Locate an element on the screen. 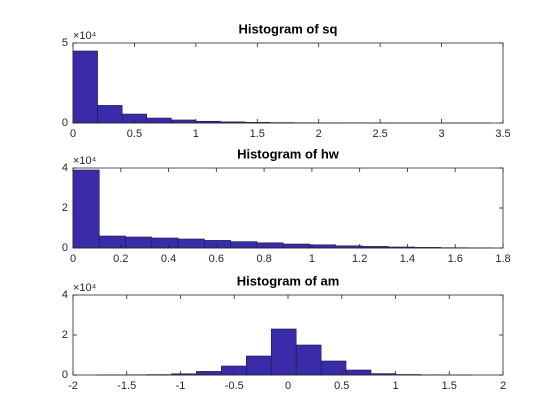 This screenshot has width=560, height=420. chart-title: Histogram of am is located at coordinates (288, 280).